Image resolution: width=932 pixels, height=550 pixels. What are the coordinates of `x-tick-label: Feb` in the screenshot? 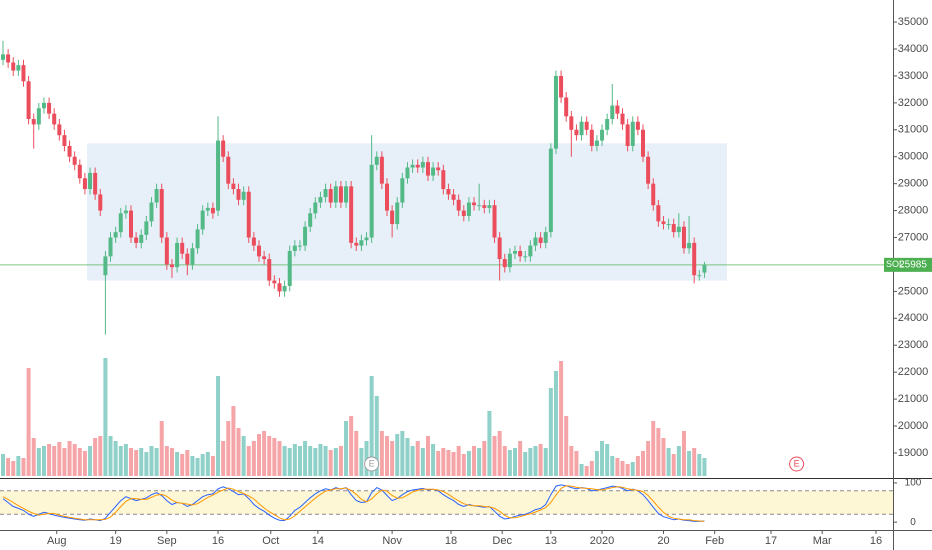 It's located at (714, 541).